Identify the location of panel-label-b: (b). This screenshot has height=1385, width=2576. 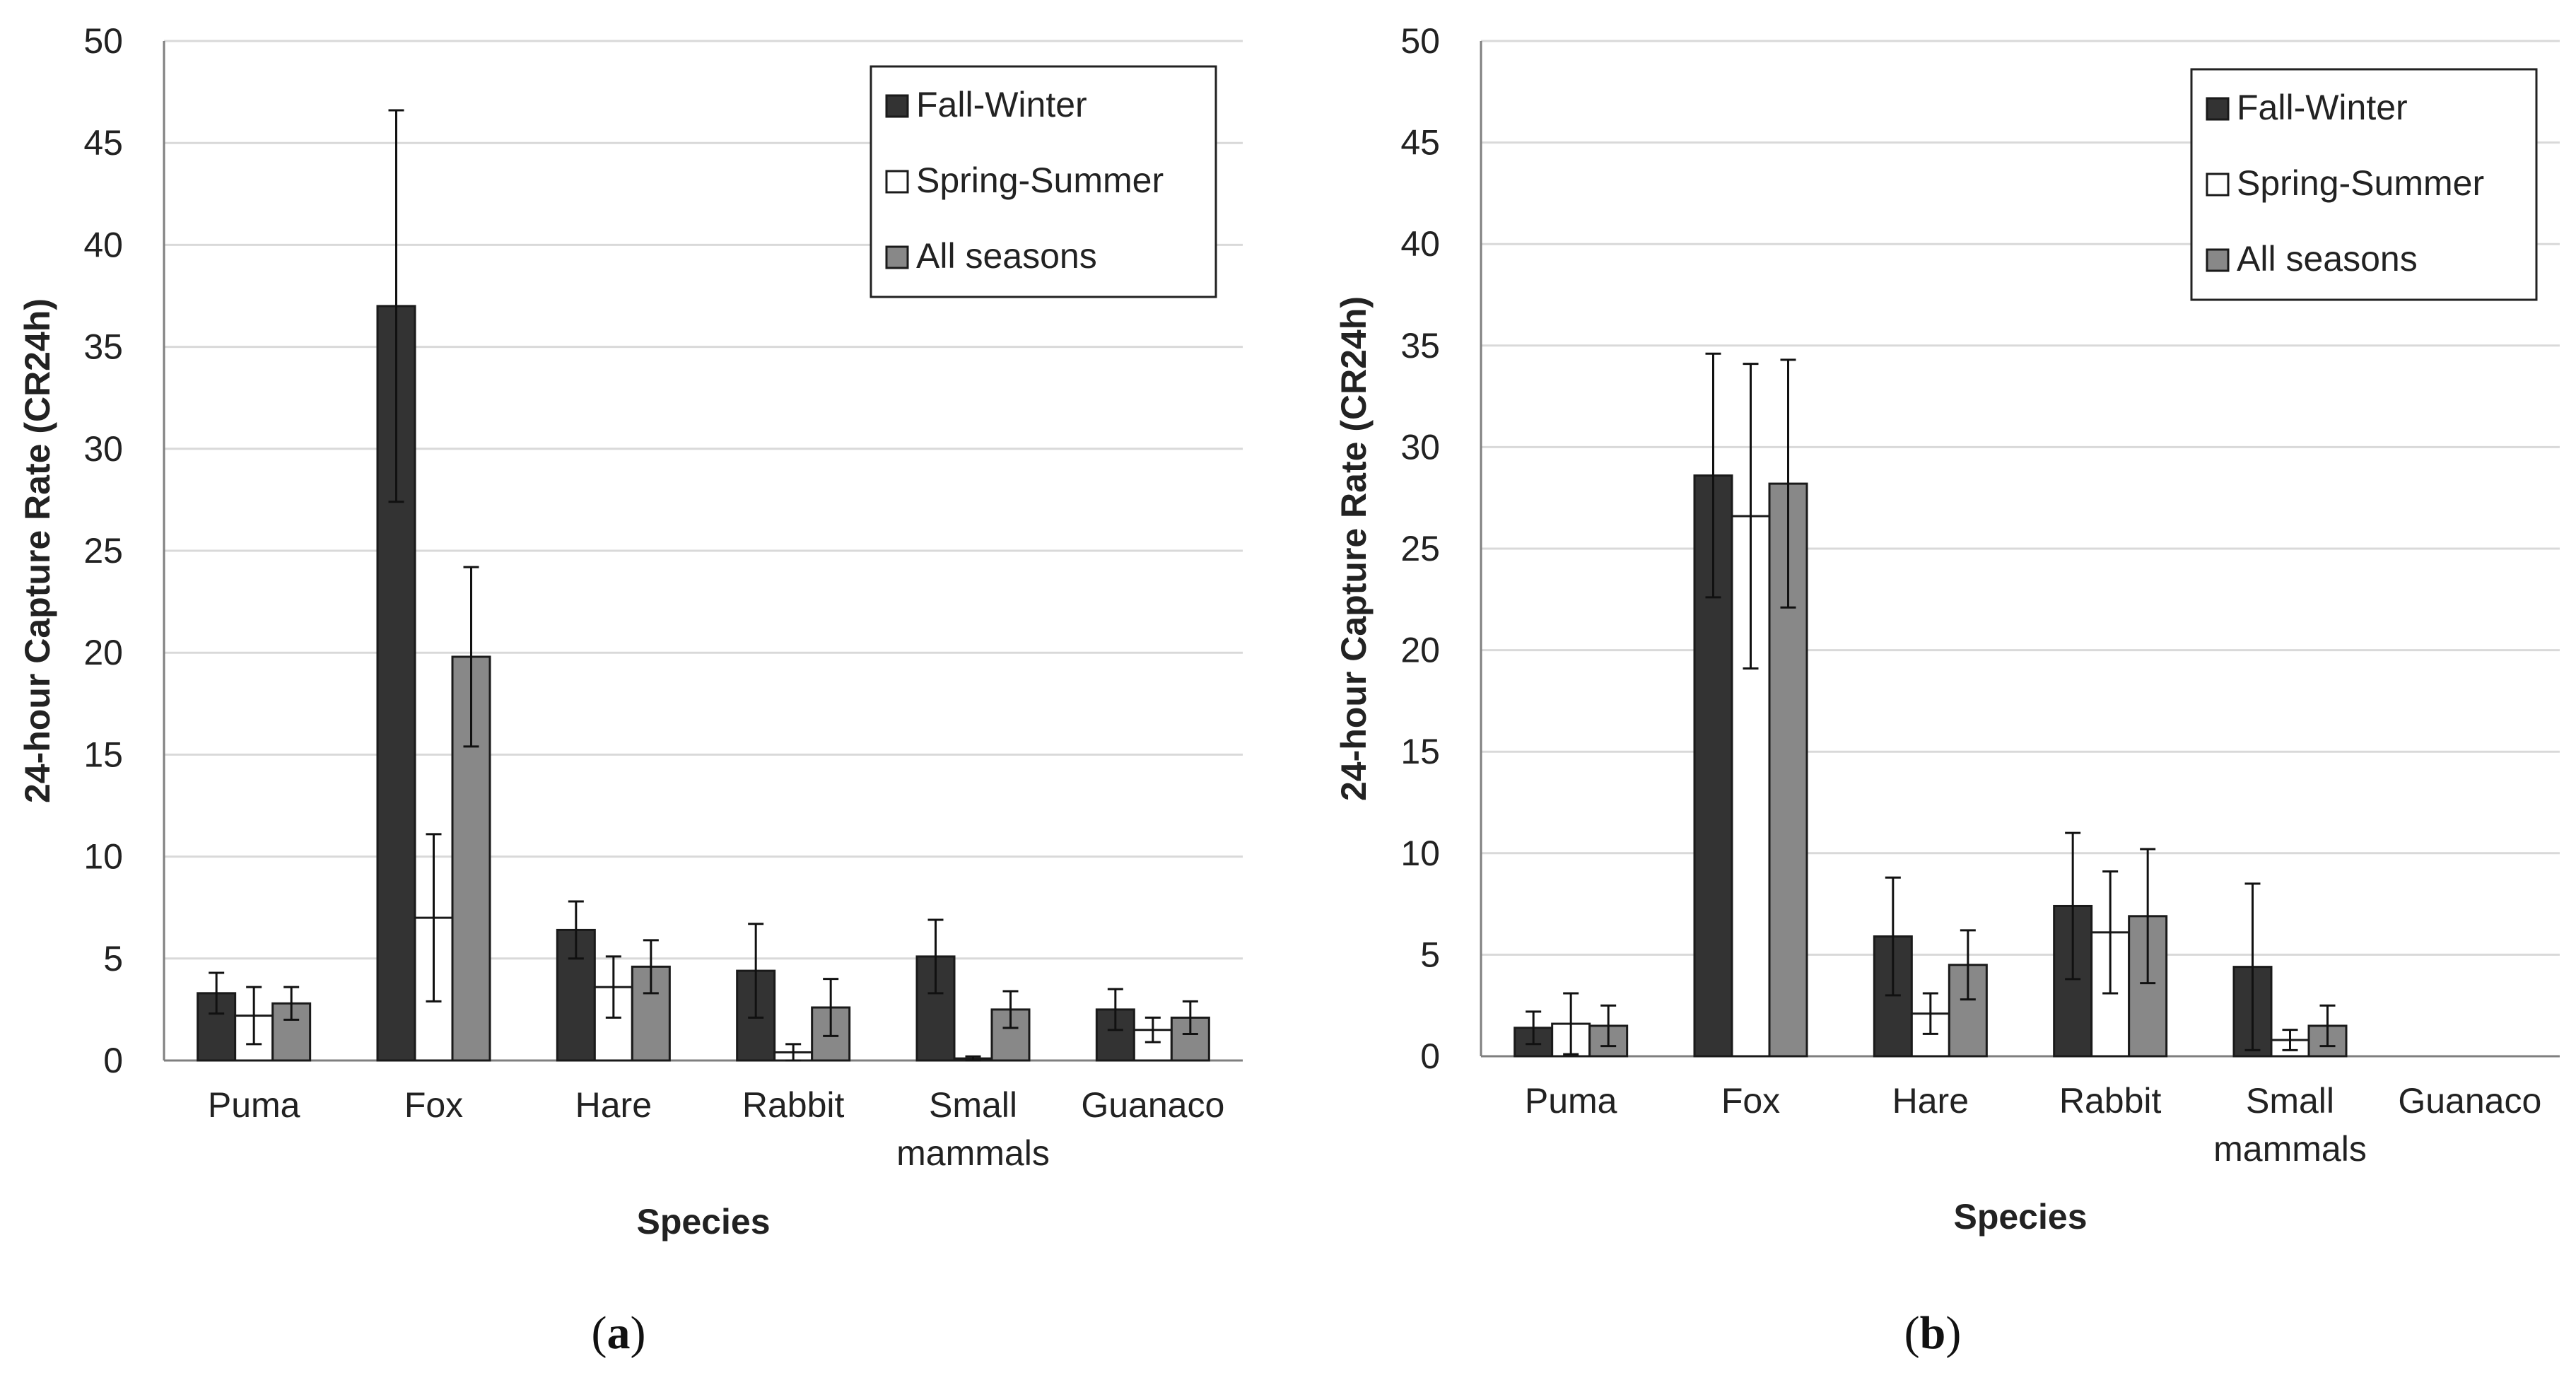
(1933, 1333).